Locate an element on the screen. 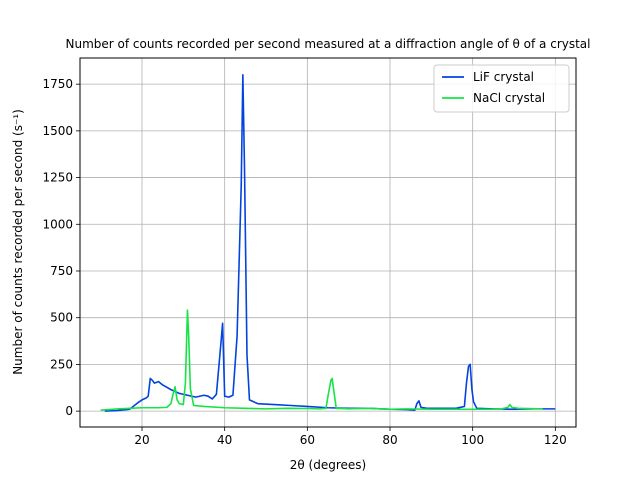  y-tick-label: 250 is located at coordinates (61, 364).